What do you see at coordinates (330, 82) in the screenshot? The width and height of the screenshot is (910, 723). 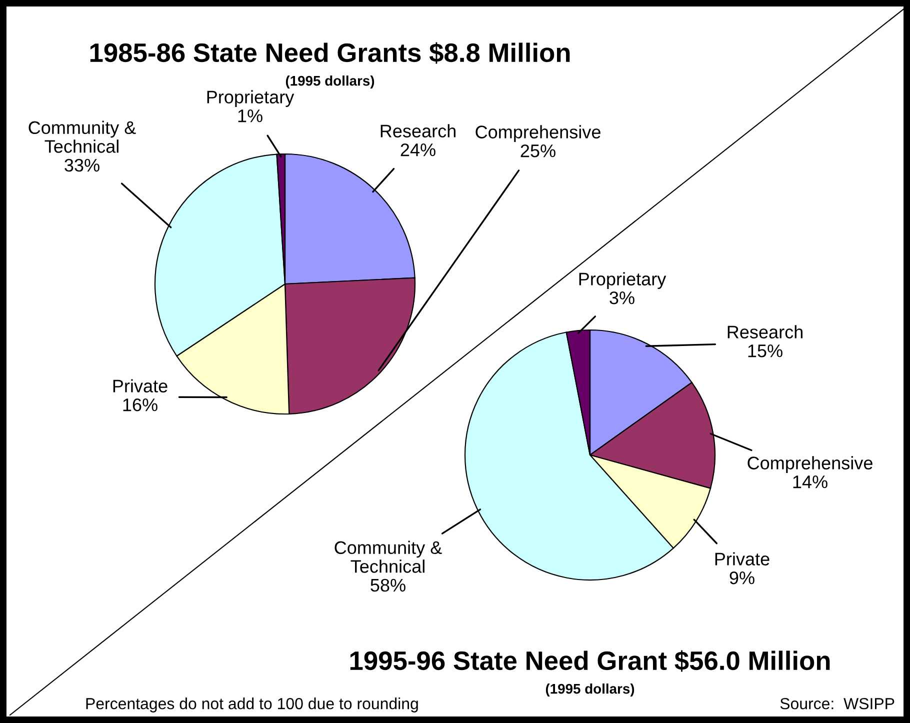 I see `chart-subtitle: (1995 dollars)` at bounding box center [330, 82].